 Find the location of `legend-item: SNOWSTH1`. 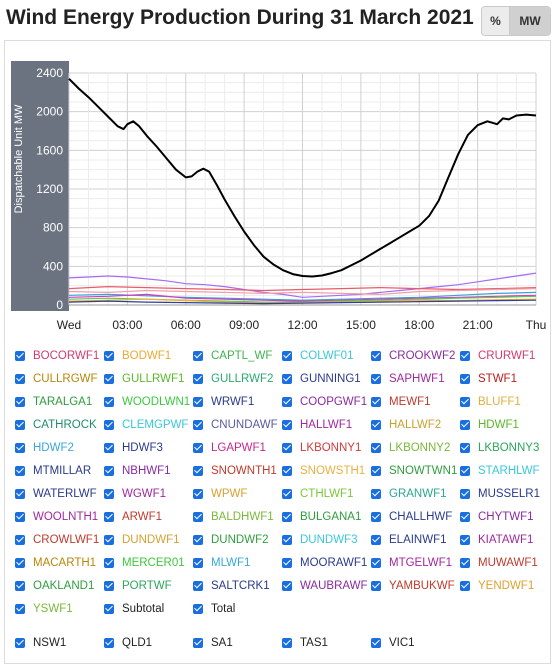

legend-item: SNOWSTH1 is located at coordinates (326, 470).